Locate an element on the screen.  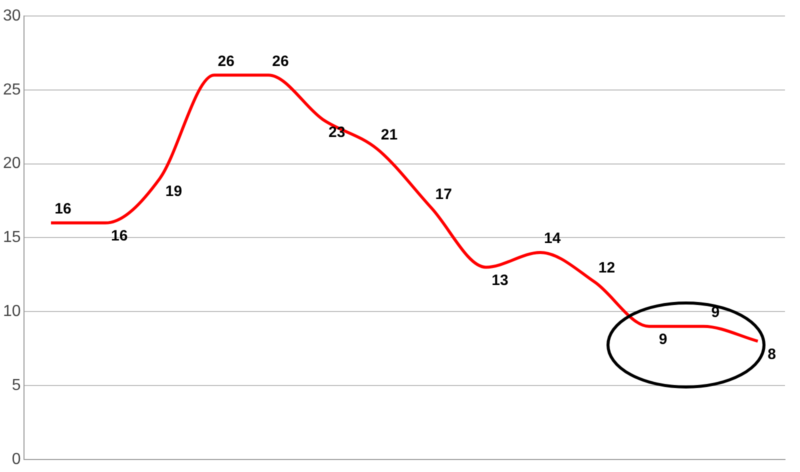
y-tick-label: 0 is located at coordinates (16, 459).